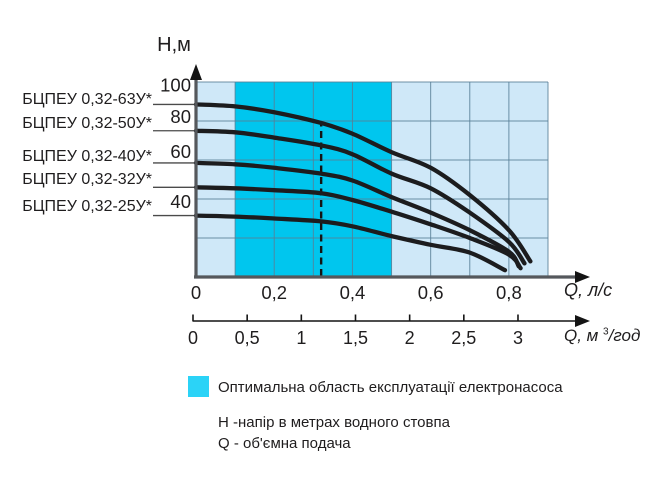 The image size is (650, 487). What do you see at coordinates (174, 45) in the screenshot?
I see `y-axis-title: Н,м` at bounding box center [174, 45].